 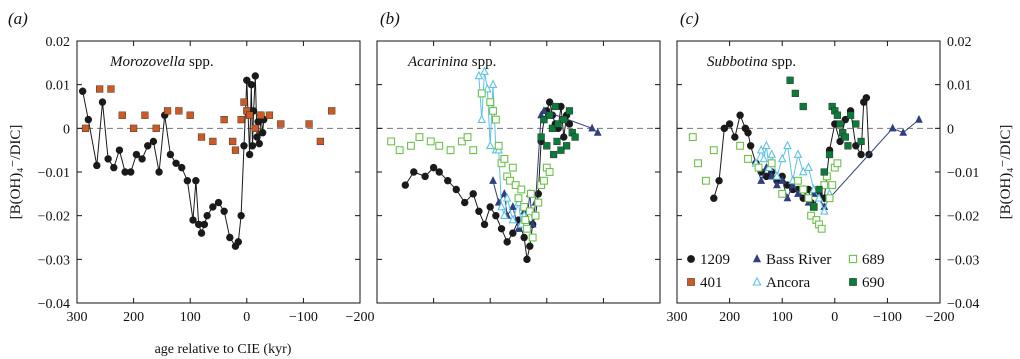 What do you see at coordinates (54, 260) in the screenshot?
I see `panel-a-y-tick-label: −0.03` at bounding box center [54, 260].